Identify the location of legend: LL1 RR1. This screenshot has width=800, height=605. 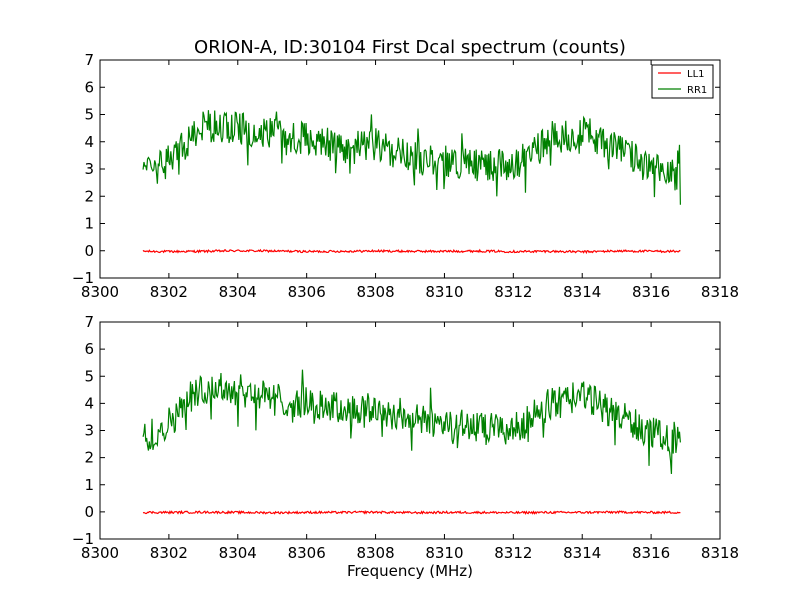
(682, 81).